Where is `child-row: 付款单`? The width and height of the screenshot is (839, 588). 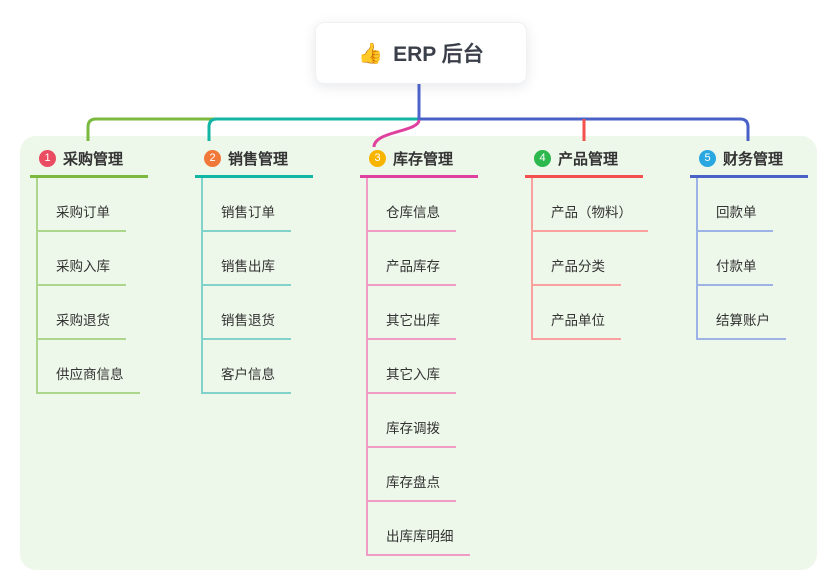
child-row: 付款单 is located at coordinates (742, 259).